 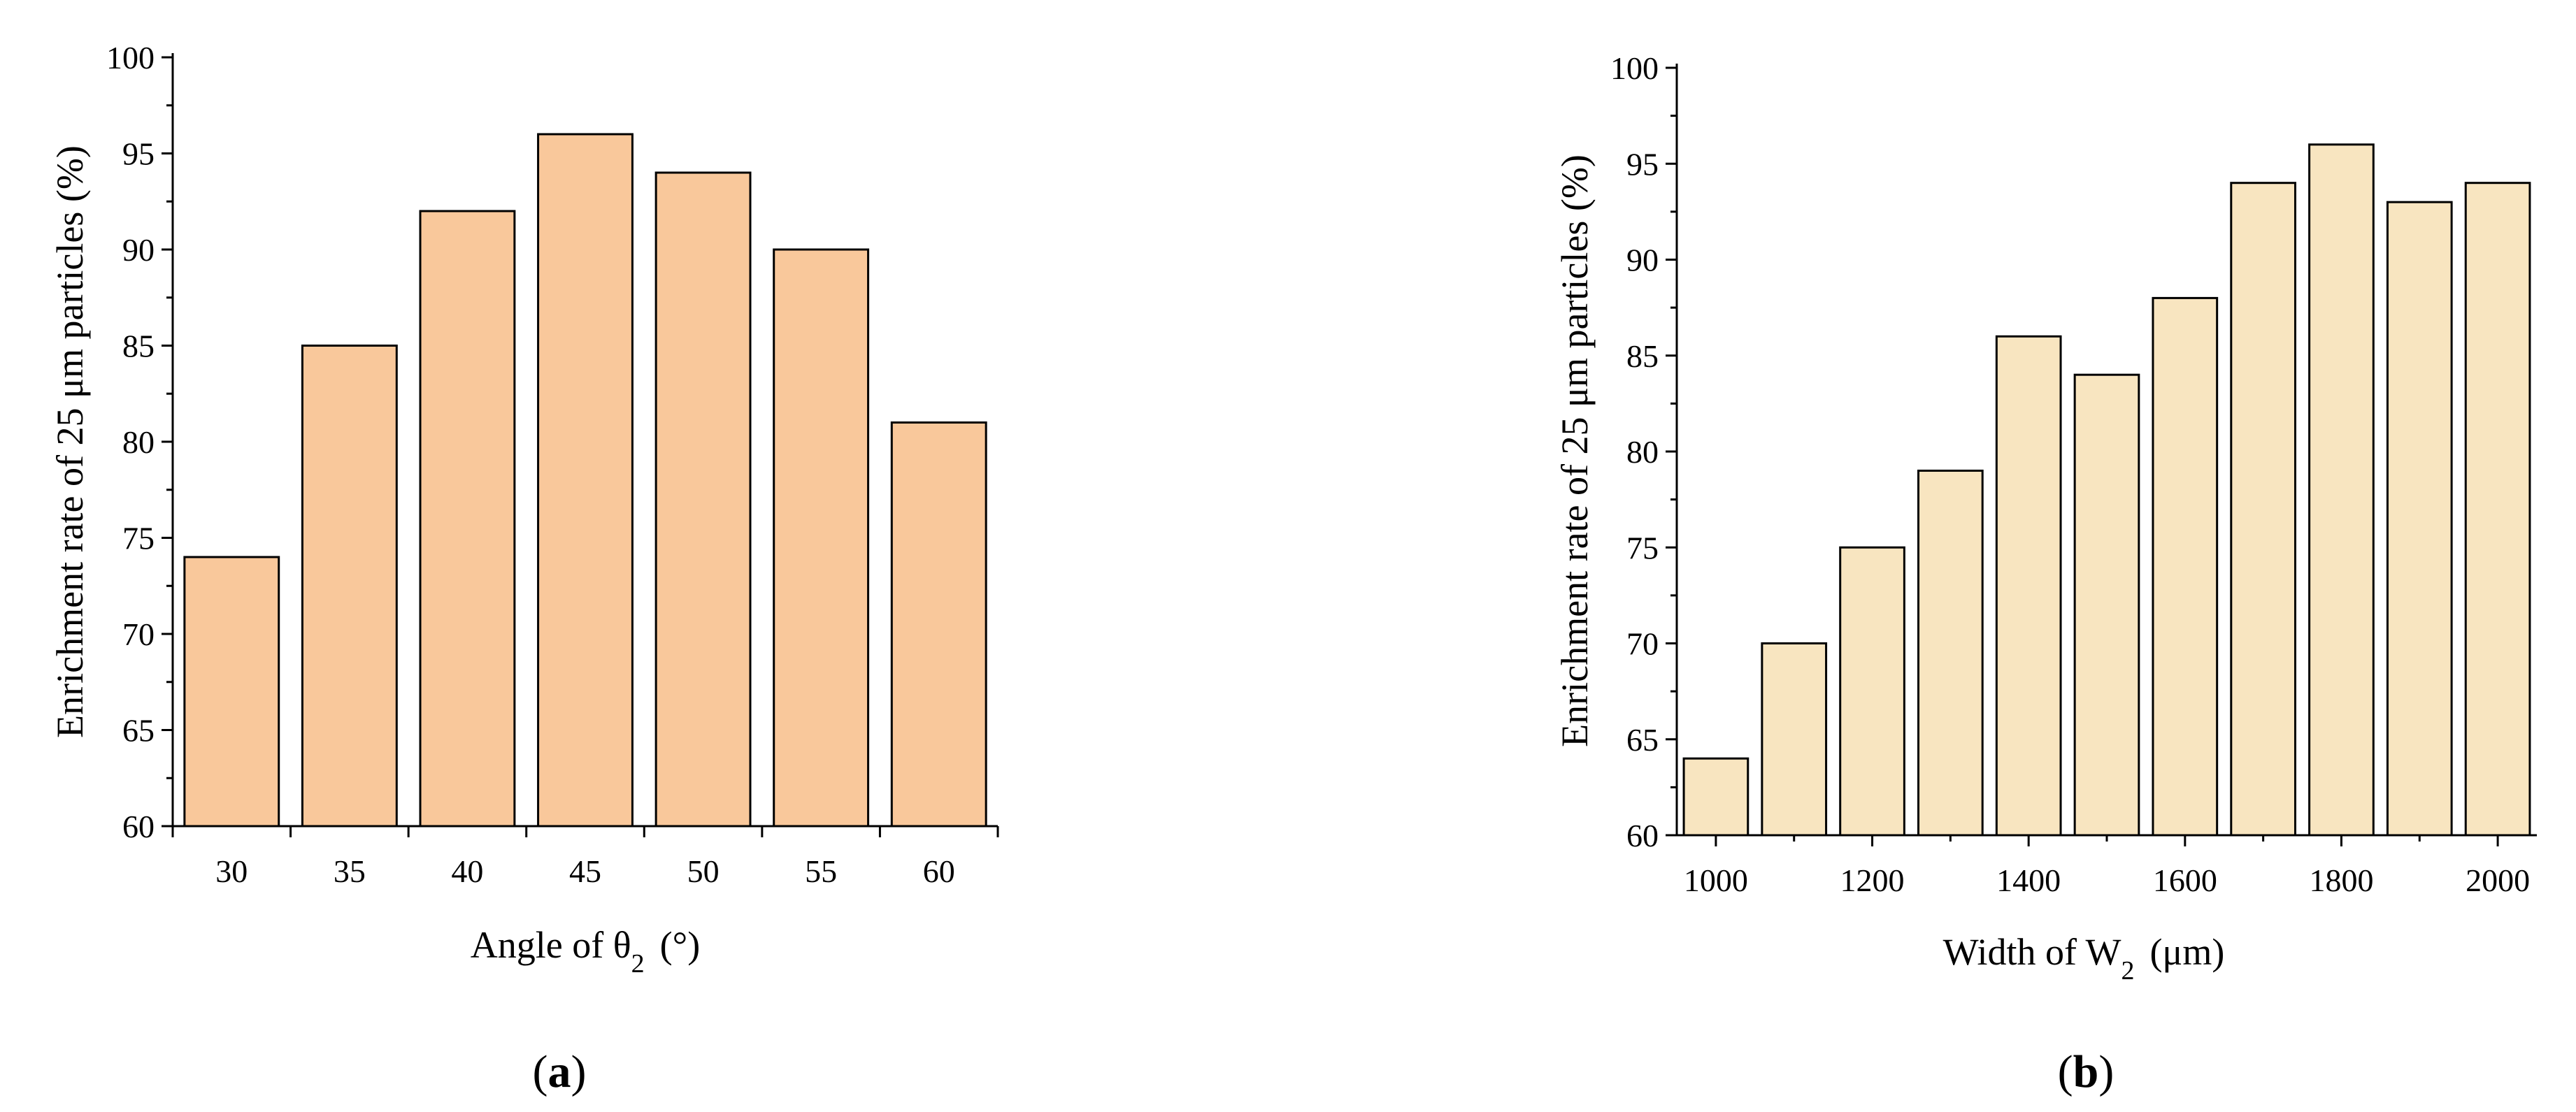 I want to click on panel-label: (b), so click(x=2086, y=1072).